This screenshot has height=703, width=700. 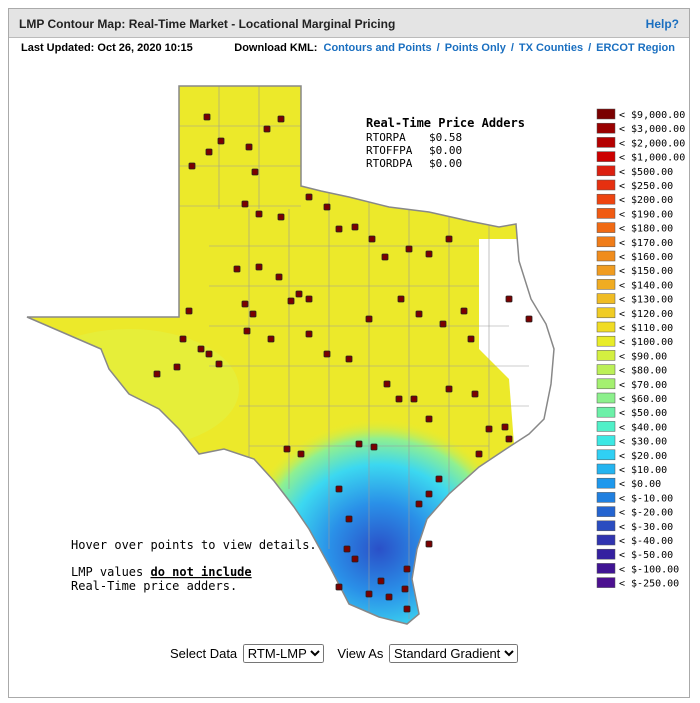 I want to click on adder-name: RTOFFPA, so click(x=389, y=150).